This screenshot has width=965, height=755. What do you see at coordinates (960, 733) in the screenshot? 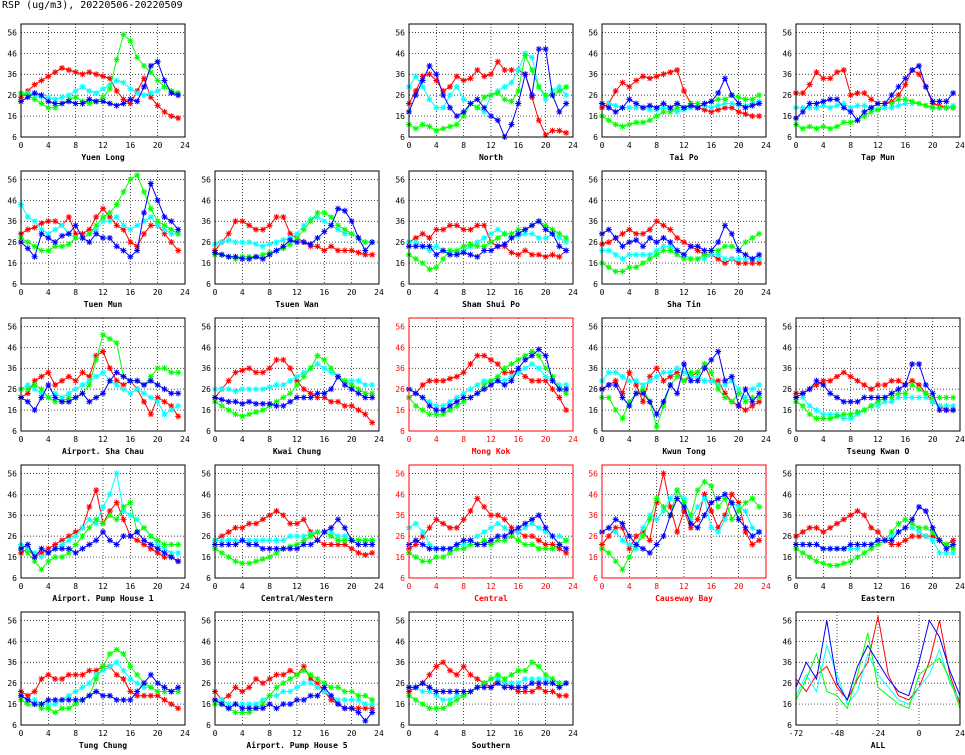
I see `x-tick-label: 24` at bounding box center [960, 733].